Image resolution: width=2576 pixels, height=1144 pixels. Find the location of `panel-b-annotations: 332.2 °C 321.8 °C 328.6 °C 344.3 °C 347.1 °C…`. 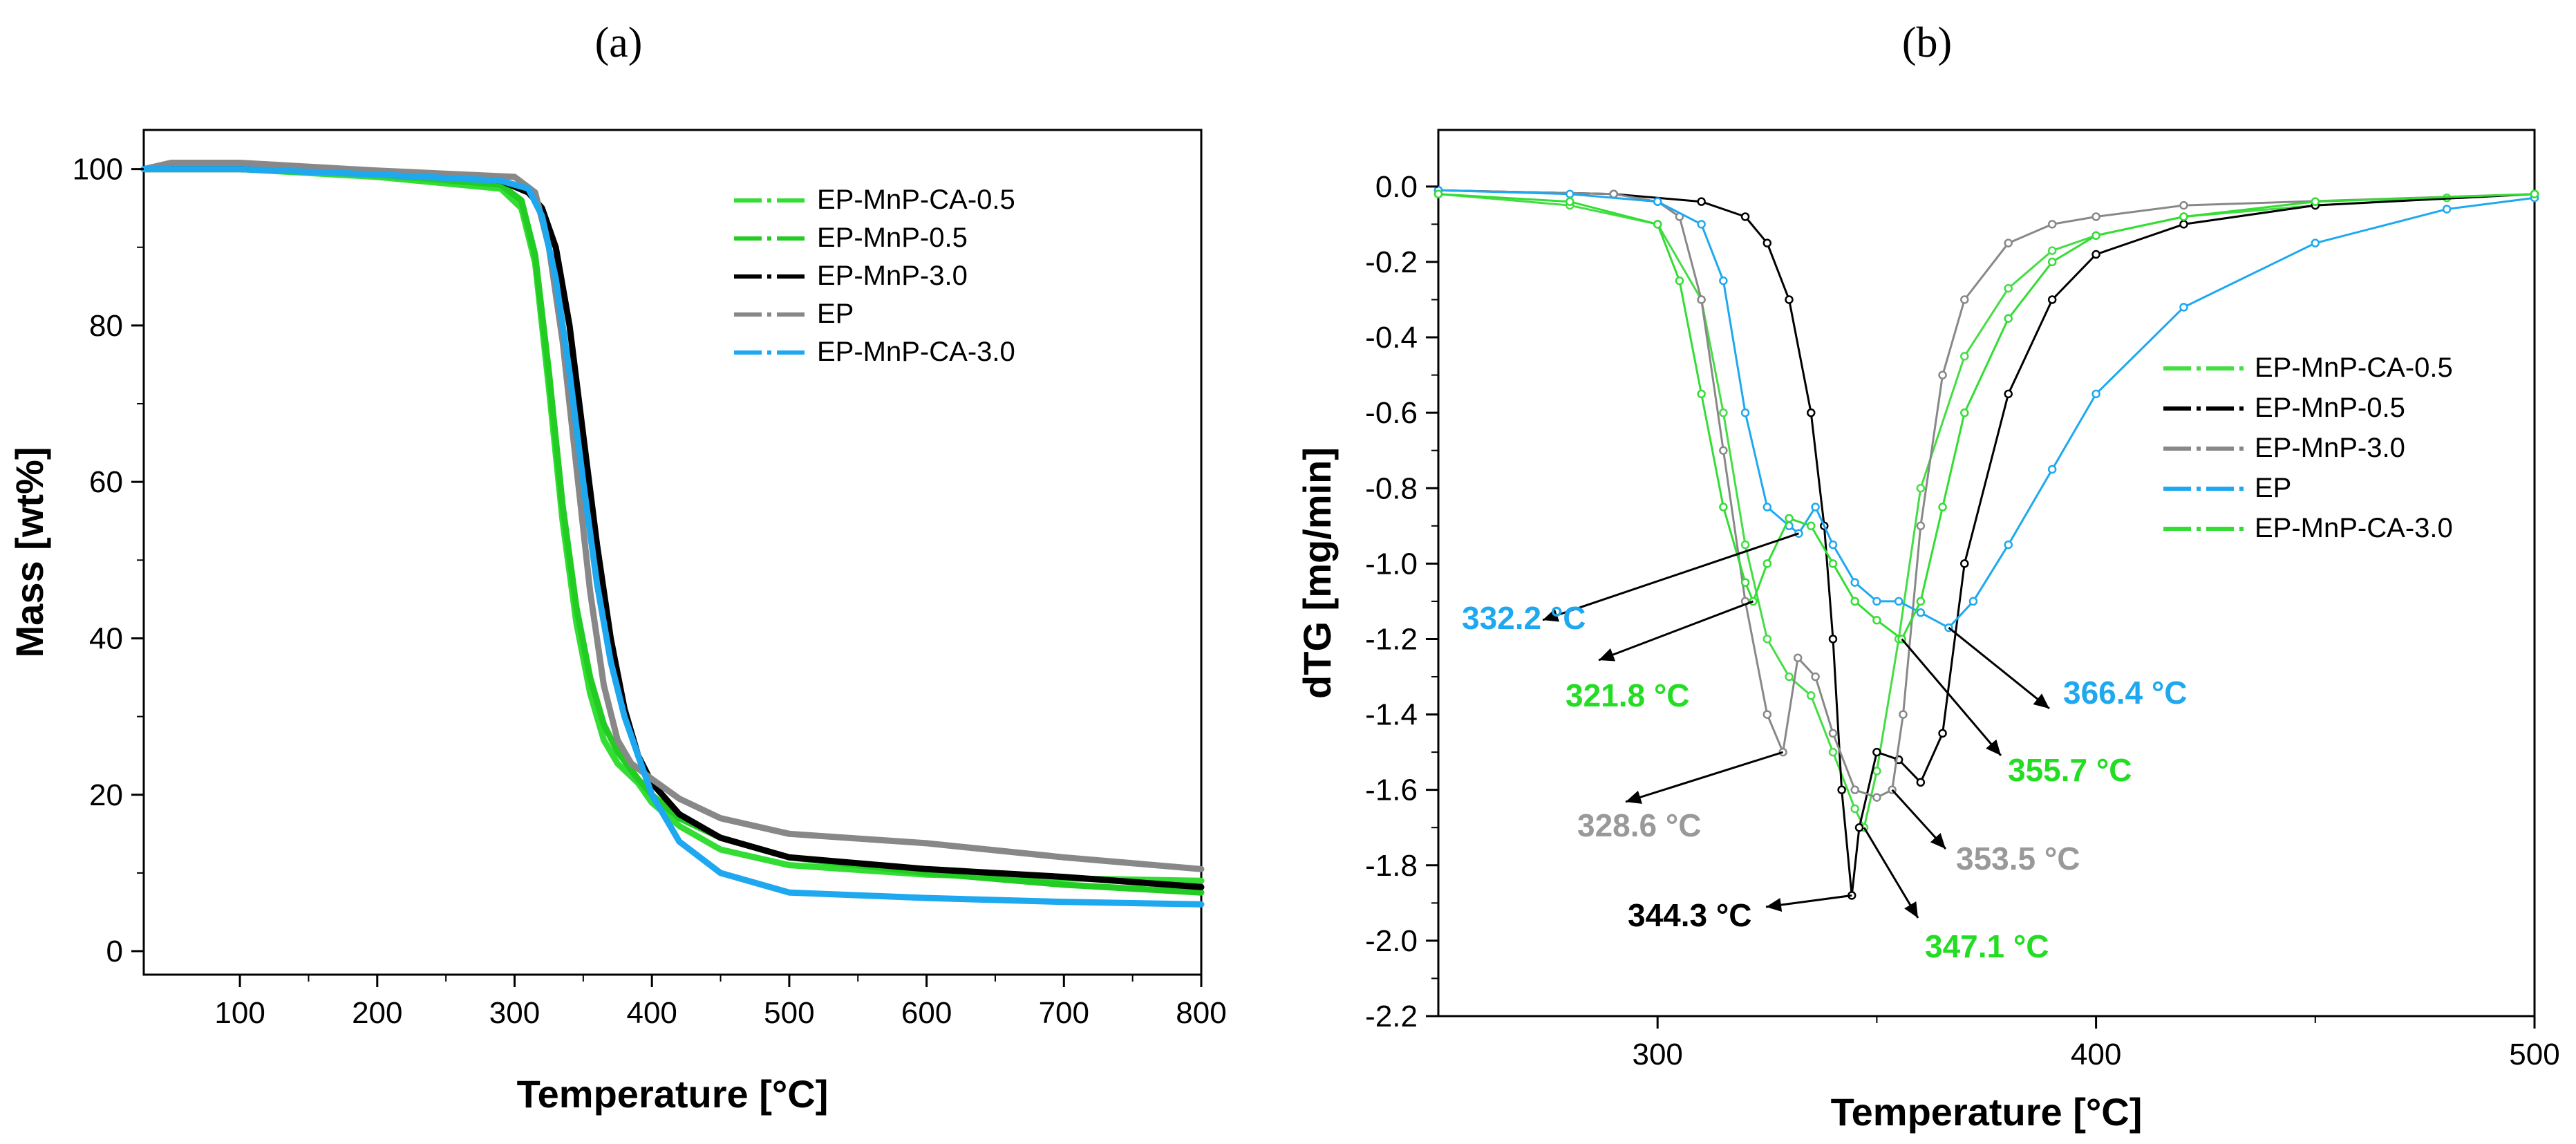

panel-b-annotations: 332.2 °C 321.8 °C 328.6 °C 344.3 °C 347.1 °C… is located at coordinates (1825, 748).